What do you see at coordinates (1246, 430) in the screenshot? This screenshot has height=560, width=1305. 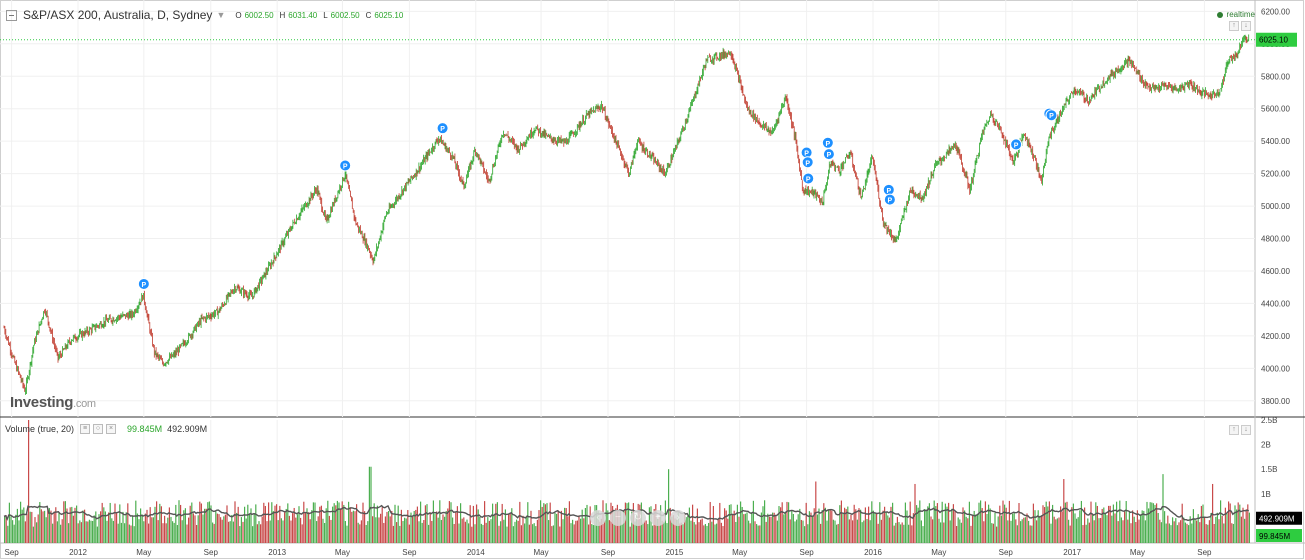 I see `volume-pane-down-icon: ↓` at bounding box center [1246, 430].